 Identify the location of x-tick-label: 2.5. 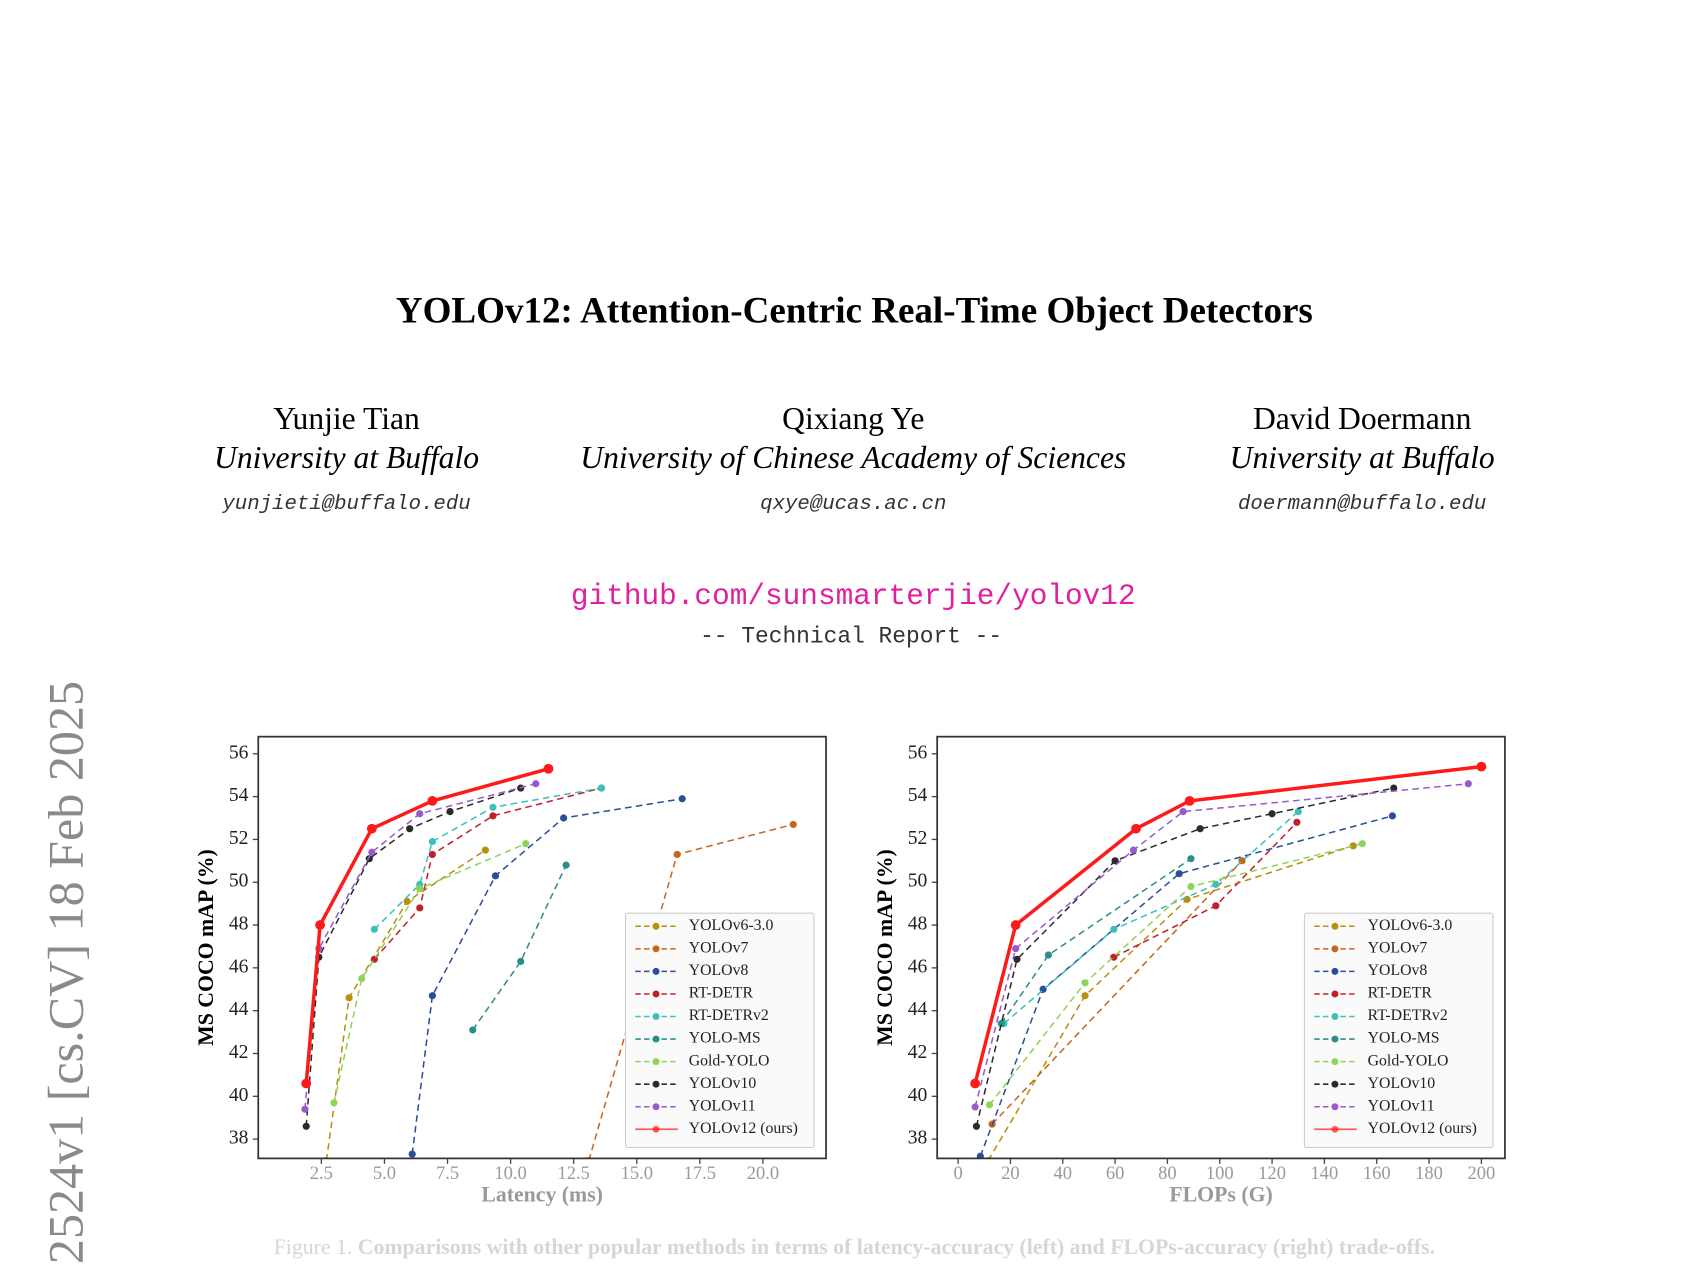
(321, 1173).